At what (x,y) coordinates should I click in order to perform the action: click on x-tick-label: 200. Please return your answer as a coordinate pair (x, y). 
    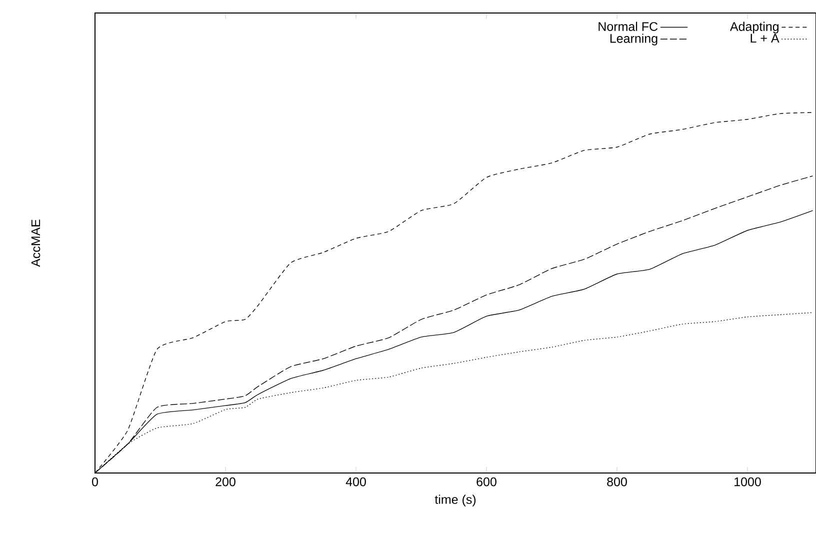
    Looking at the image, I should click on (226, 481).